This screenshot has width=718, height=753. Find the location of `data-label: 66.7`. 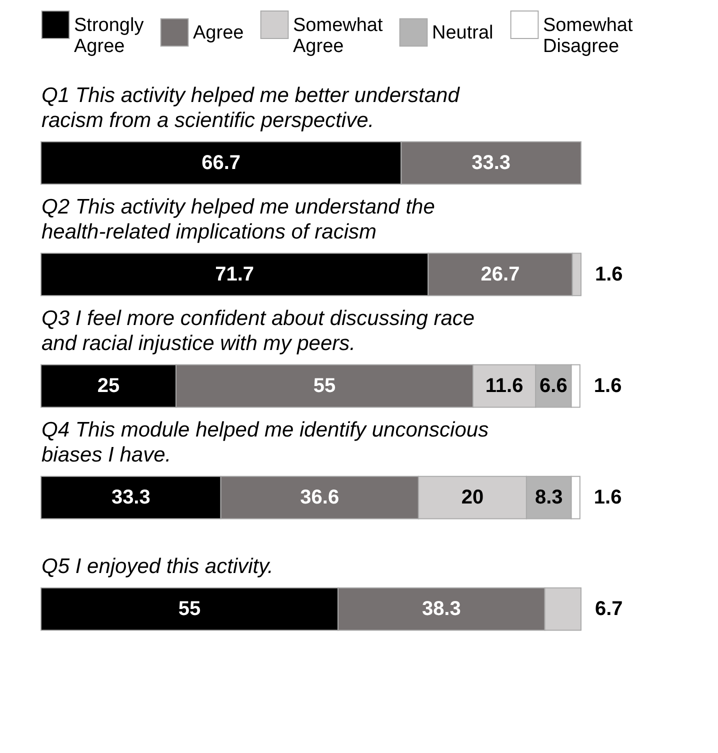

data-label: 66.7 is located at coordinates (221, 163).